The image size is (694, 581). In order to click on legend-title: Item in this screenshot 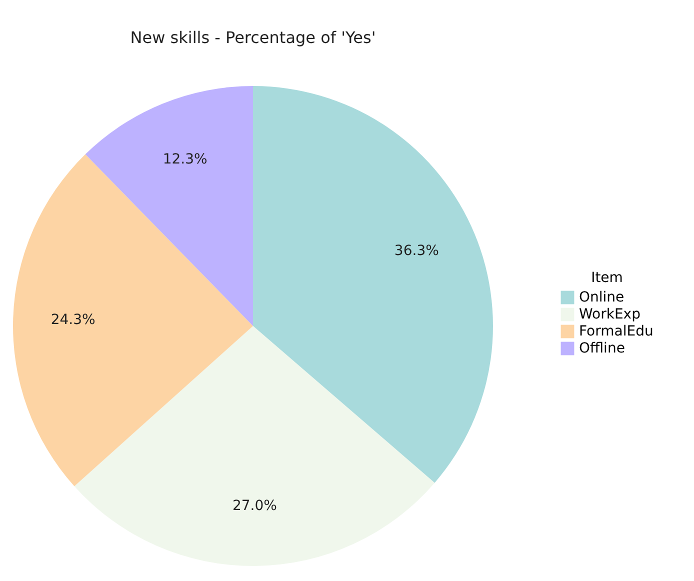, I will do `click(607, 278)`.